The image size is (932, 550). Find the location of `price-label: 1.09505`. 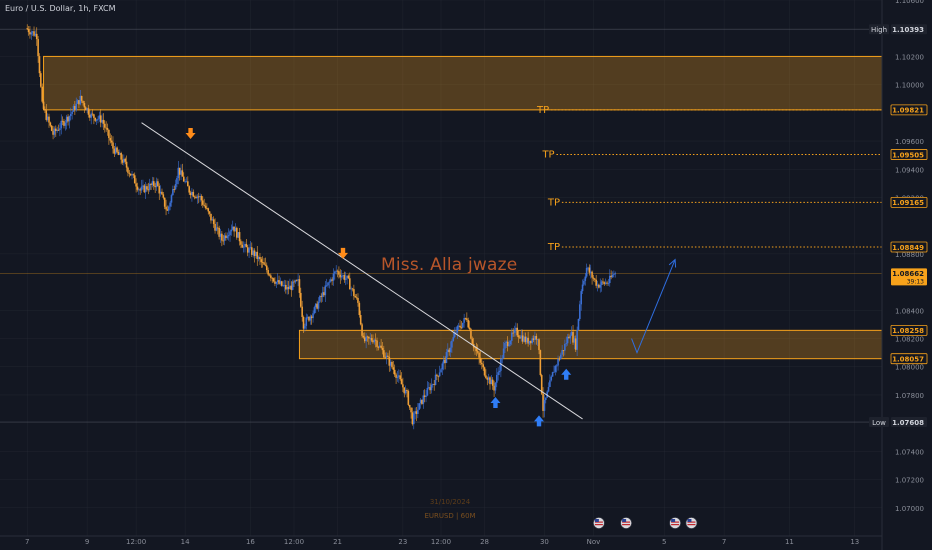

price-label: 1.09505 is located at coordinates (909, 154).